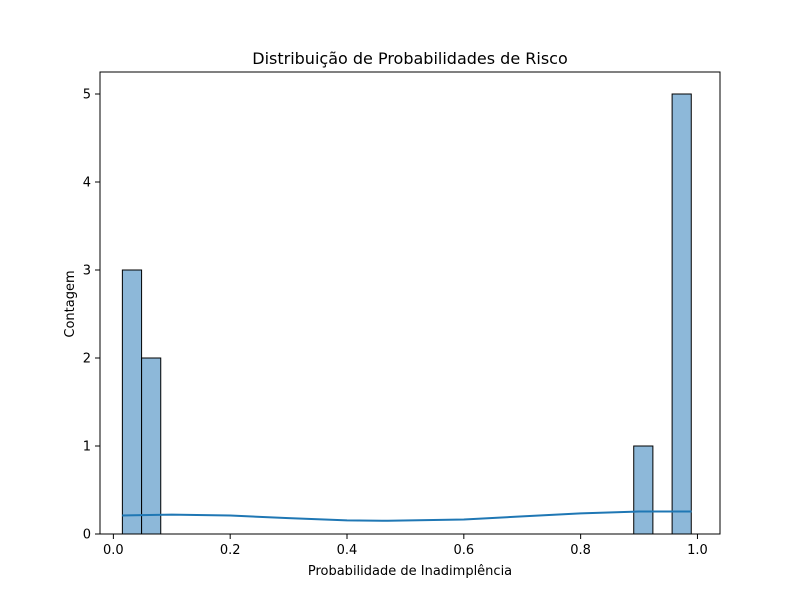 The height and width of the screenshot is (600, 800). What do you see at coordinates (230, 550) in the screenshot?
I see `x-tick-label: 0.2` at bounding box center [230, 550].